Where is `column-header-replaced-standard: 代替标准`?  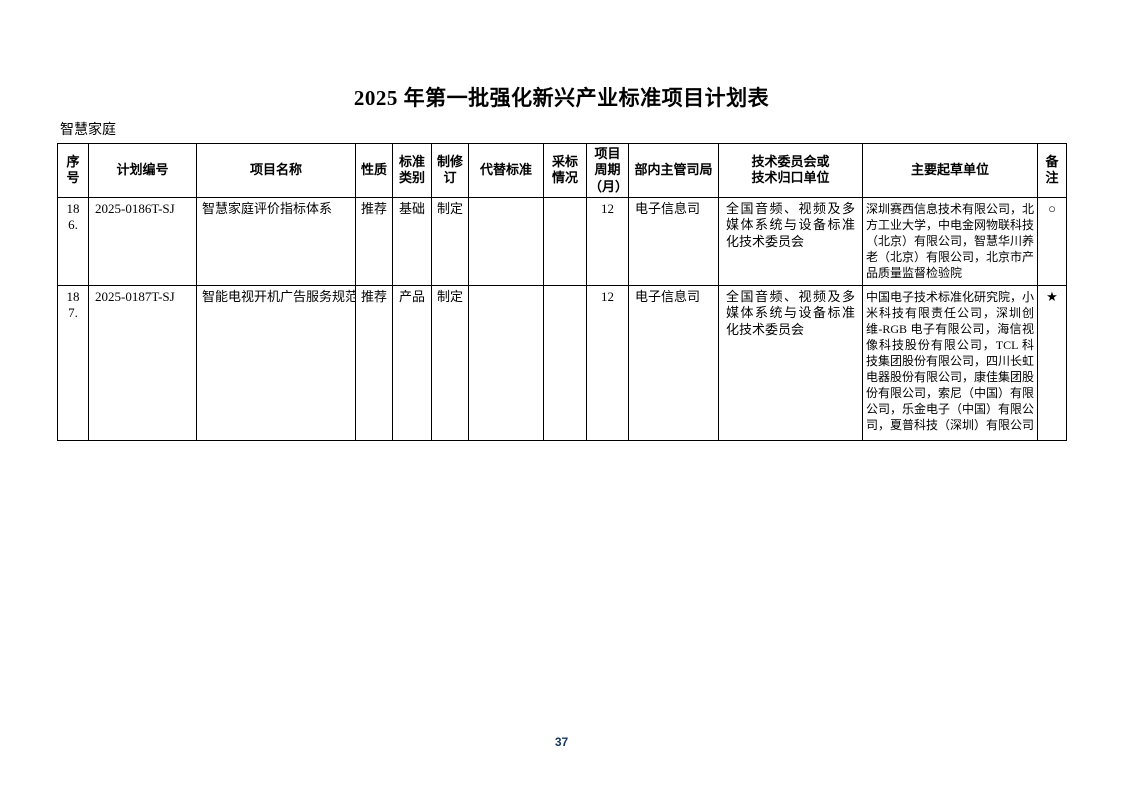
column-header-replaced-standard: 代替标准 is located at coordinates (506, 170).